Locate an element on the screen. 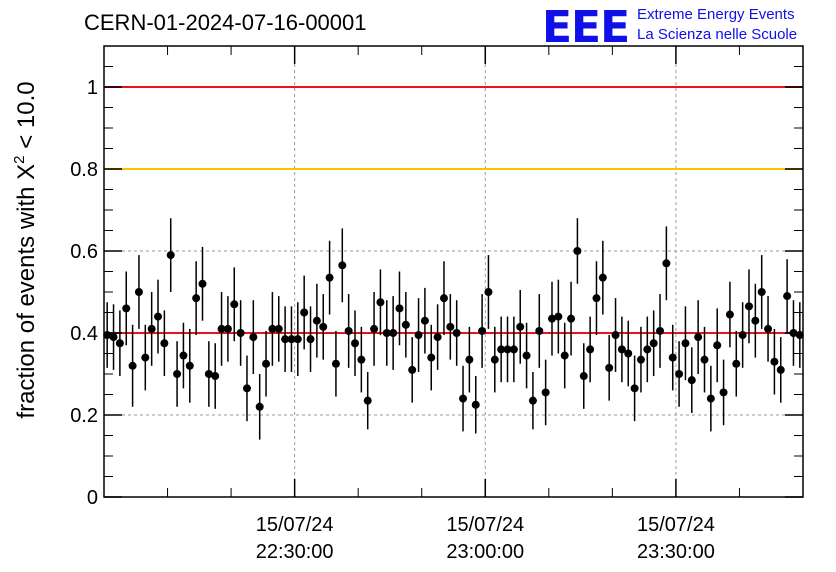 The width and height of the screenshot is (836, 572). y-axis-label-prefix: fraction of events with is located at coordinates (26, 299).